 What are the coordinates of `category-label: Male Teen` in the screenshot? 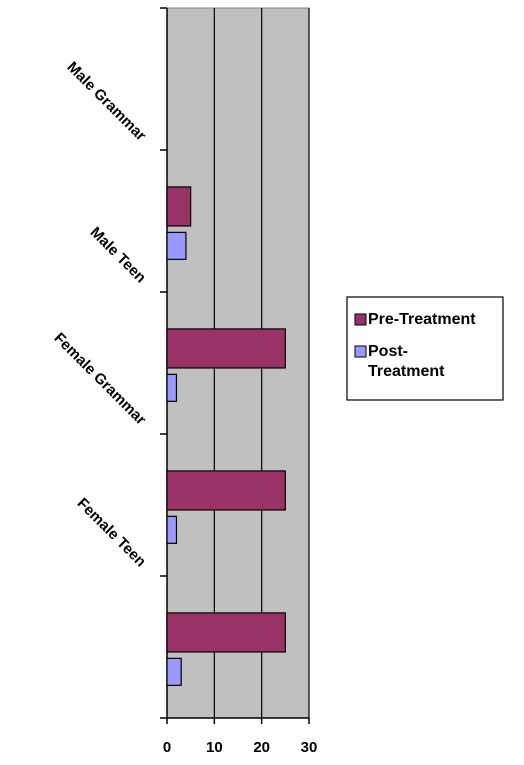 It's located at (118, 255).